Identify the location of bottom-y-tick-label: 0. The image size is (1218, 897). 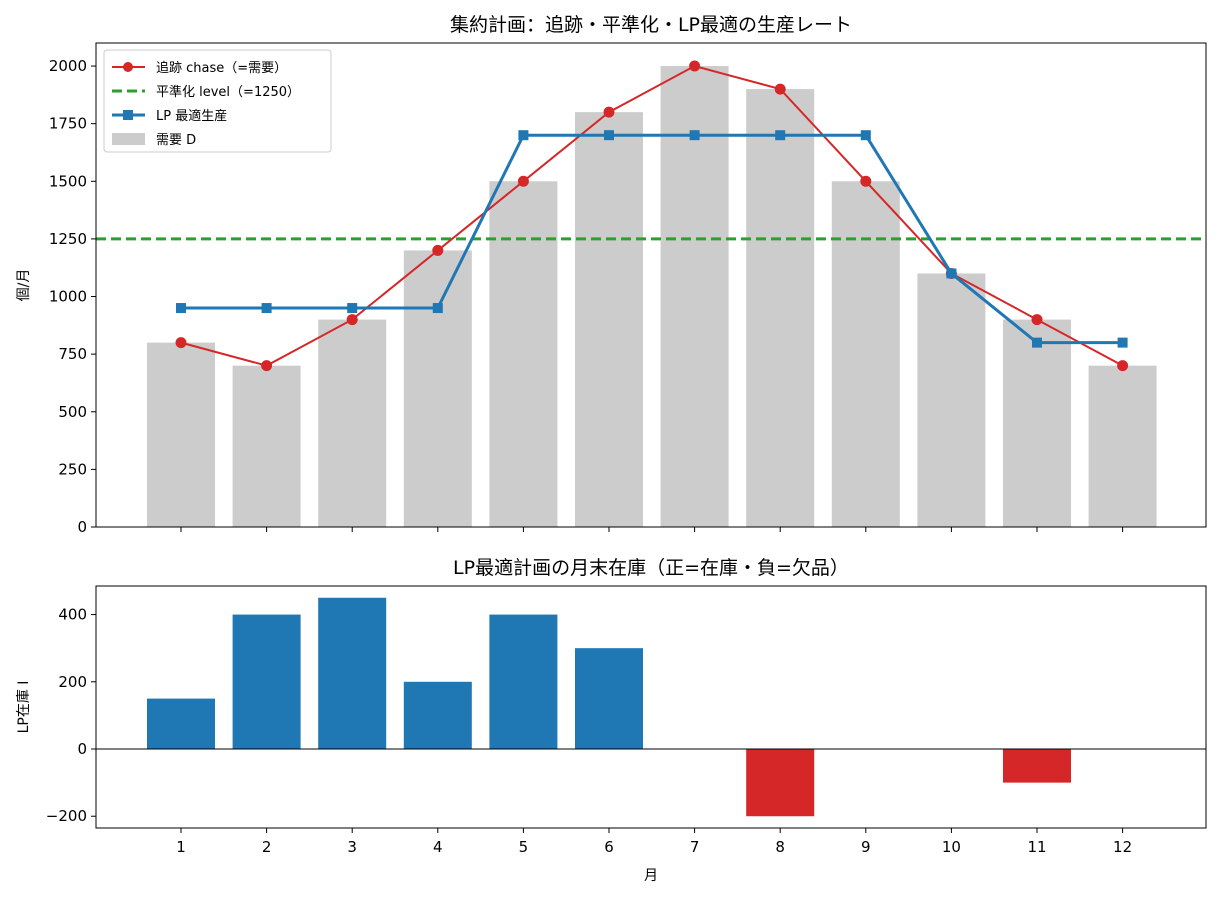
(82, 749).